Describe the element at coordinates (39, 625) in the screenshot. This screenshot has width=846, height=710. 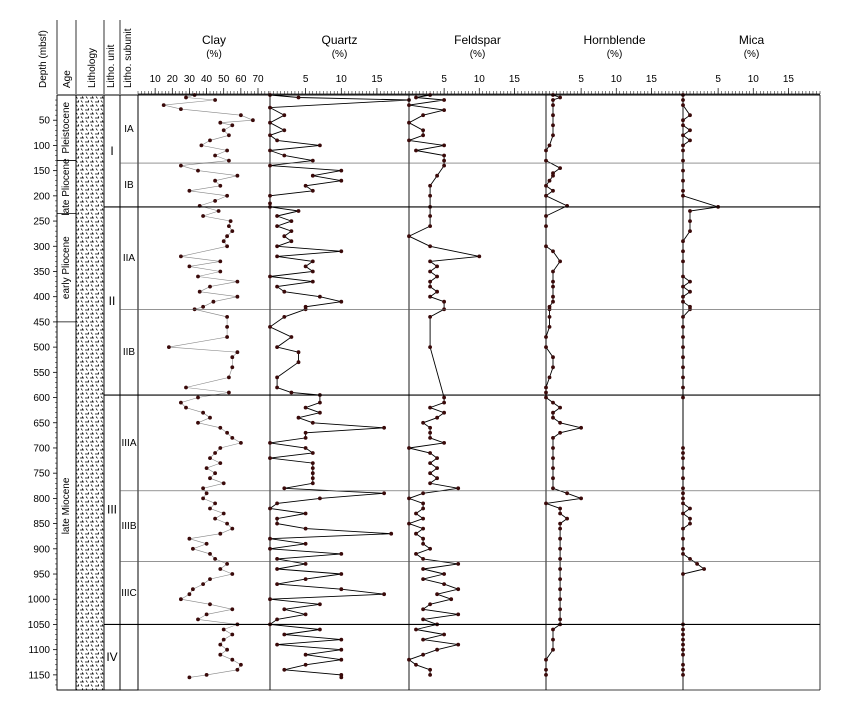
I see `depth-tick-label: 1050` at that location.